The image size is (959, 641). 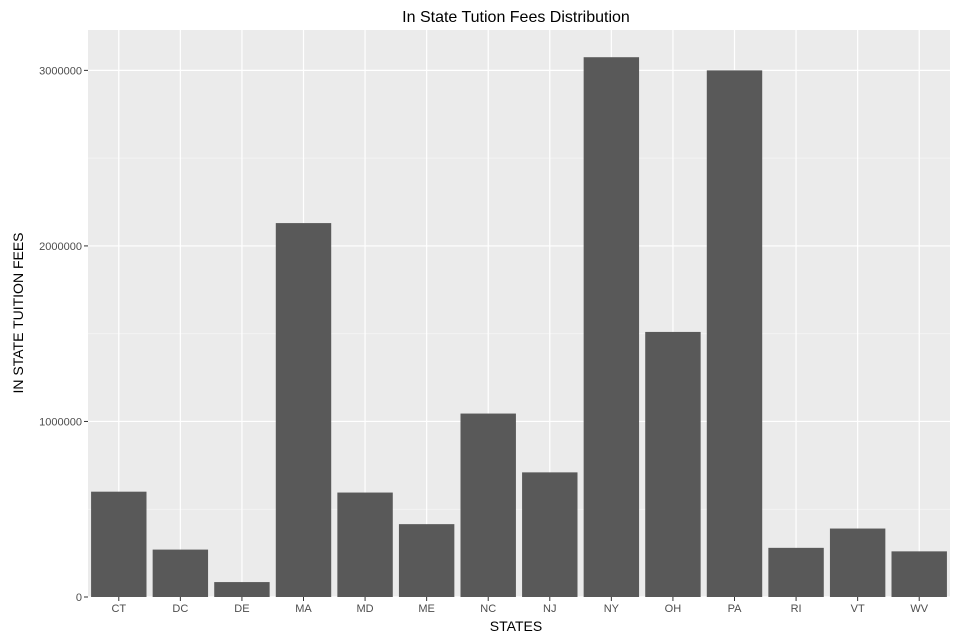 What do you see at coordinates (119, 544) in the screenshot?
I see `bar-ct` at bounding box center [119, 544].